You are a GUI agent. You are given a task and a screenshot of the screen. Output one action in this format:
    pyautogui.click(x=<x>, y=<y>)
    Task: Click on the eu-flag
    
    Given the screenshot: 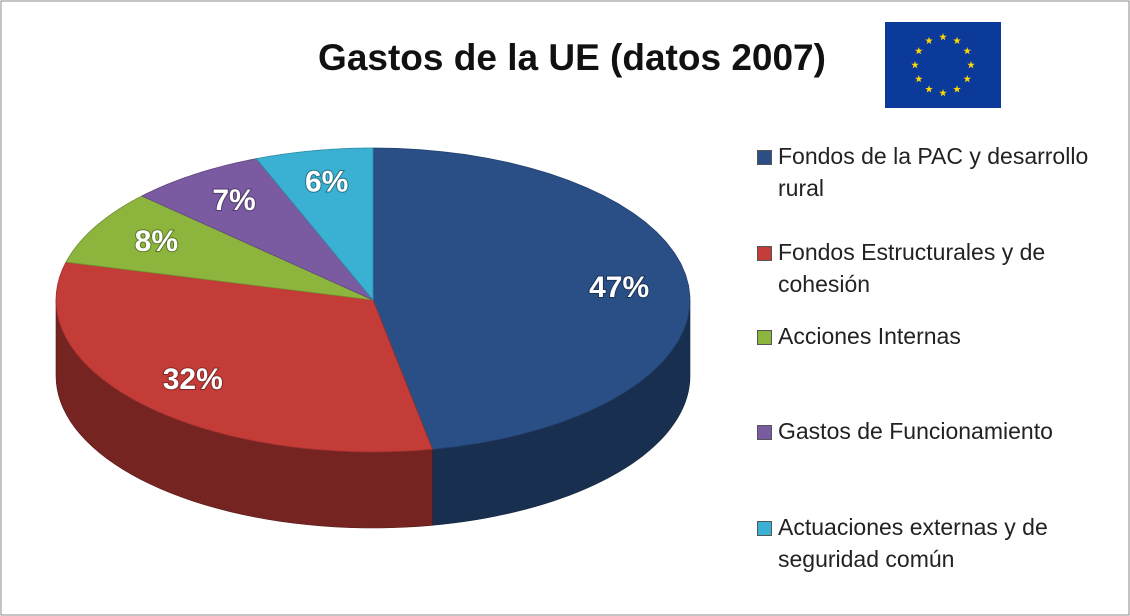 What is the action you would take?
    pyautogui.click(x=943, y=65)
    